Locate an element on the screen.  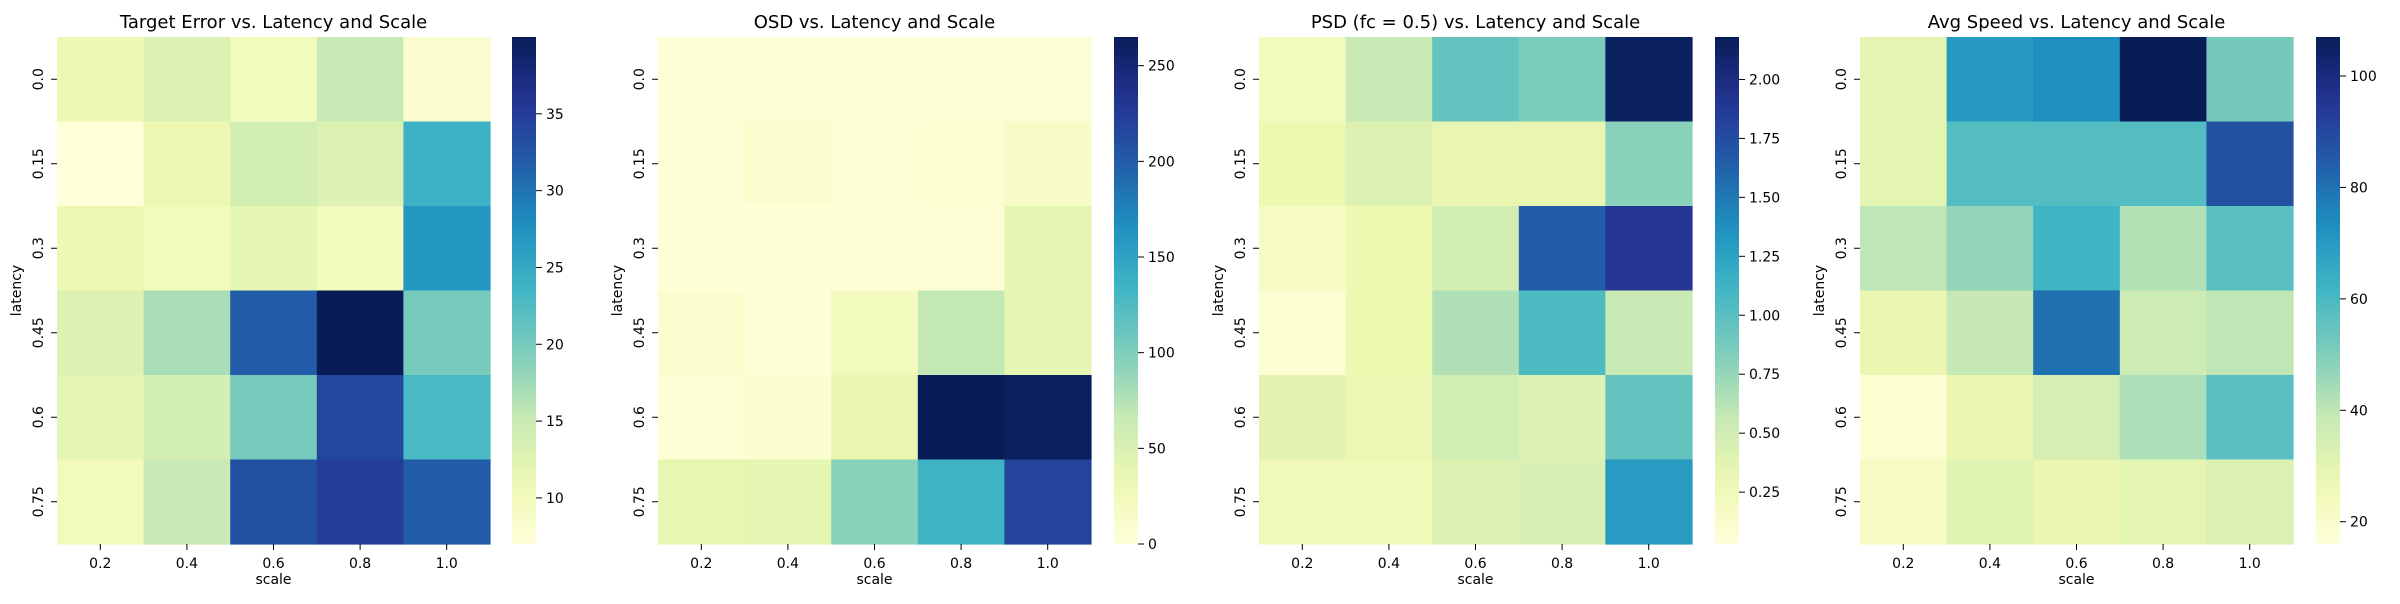
colorbar-tick-label: 20 is located at coordinates (2359, 523).